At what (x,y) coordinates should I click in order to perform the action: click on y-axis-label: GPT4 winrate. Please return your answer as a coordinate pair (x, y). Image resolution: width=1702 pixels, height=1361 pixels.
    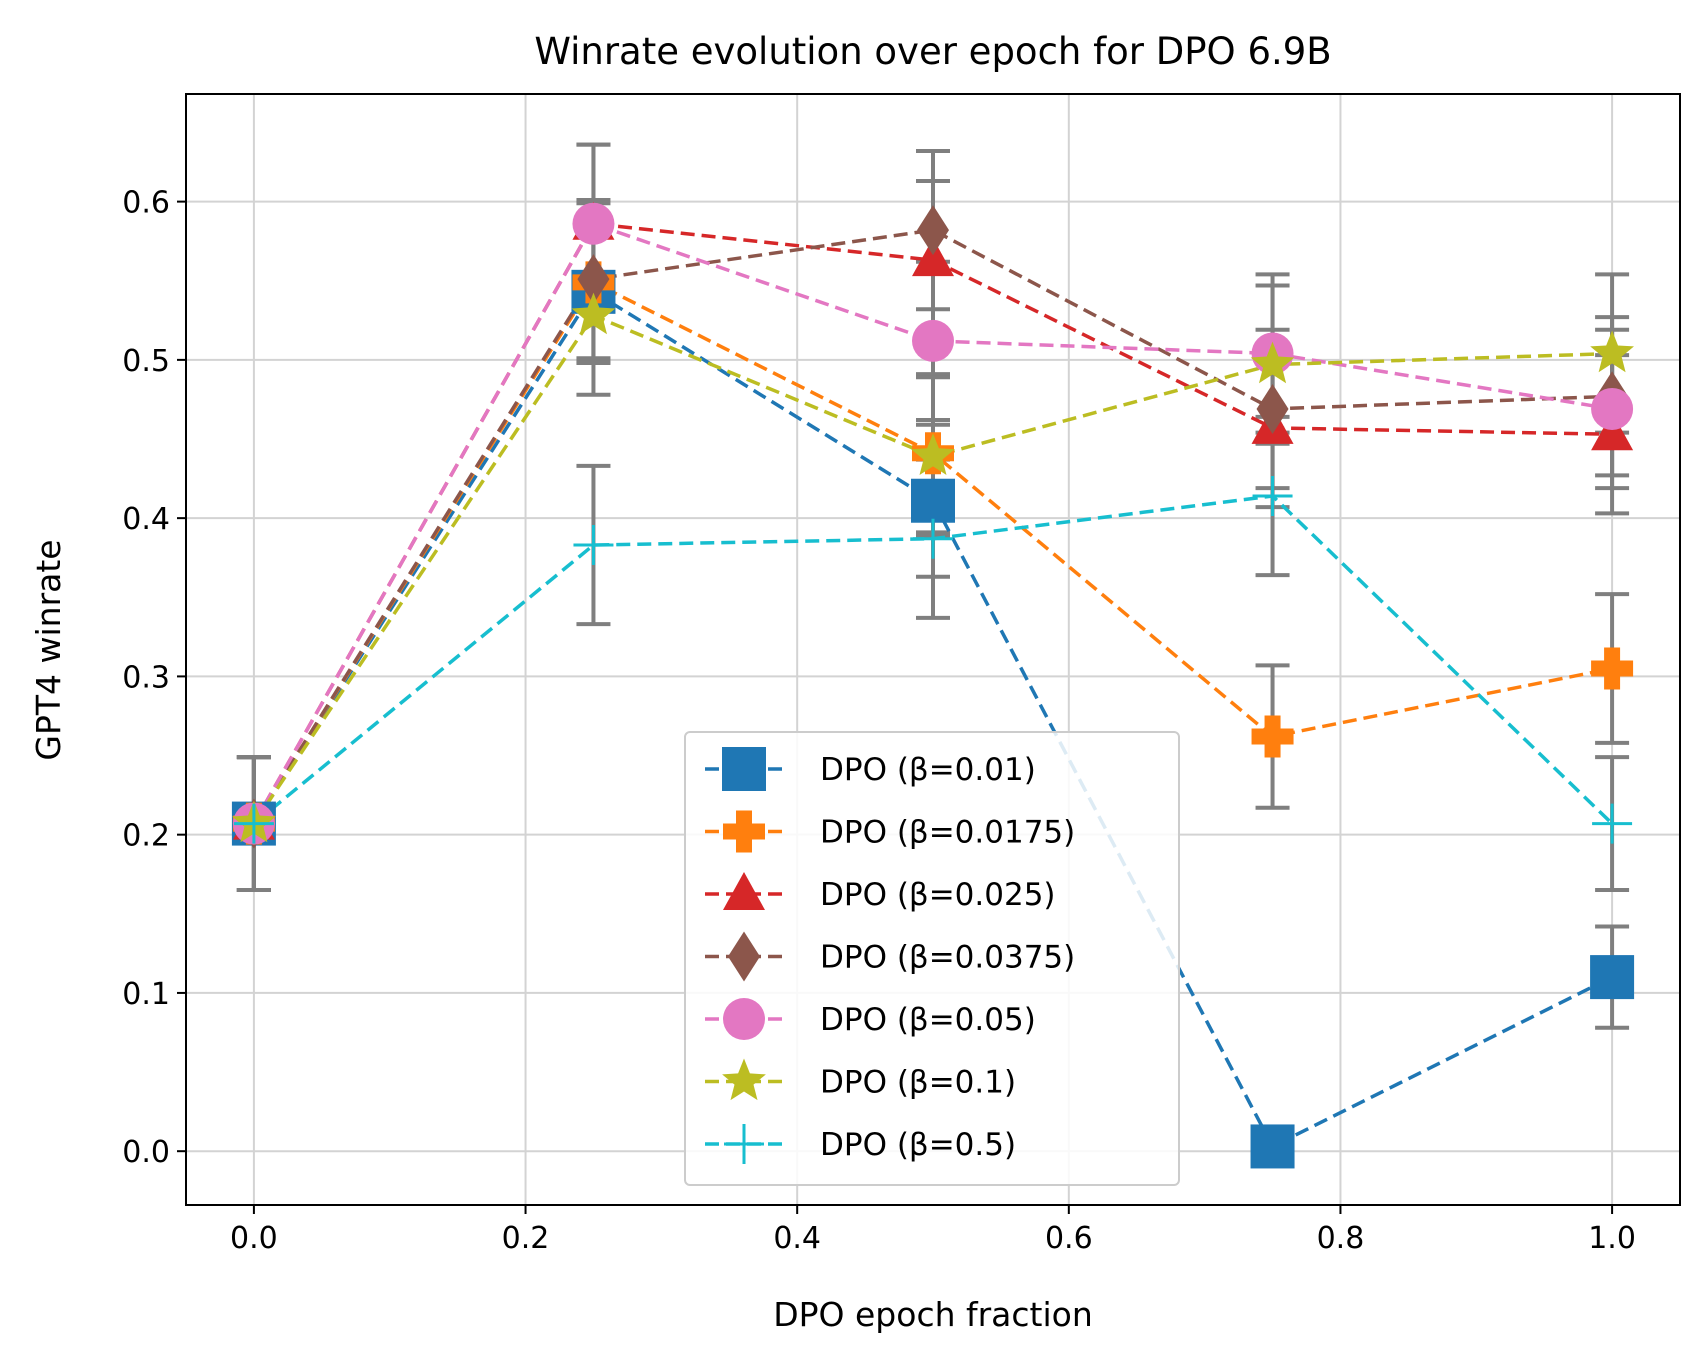
    Looking at the image, I should click on (48, 649).